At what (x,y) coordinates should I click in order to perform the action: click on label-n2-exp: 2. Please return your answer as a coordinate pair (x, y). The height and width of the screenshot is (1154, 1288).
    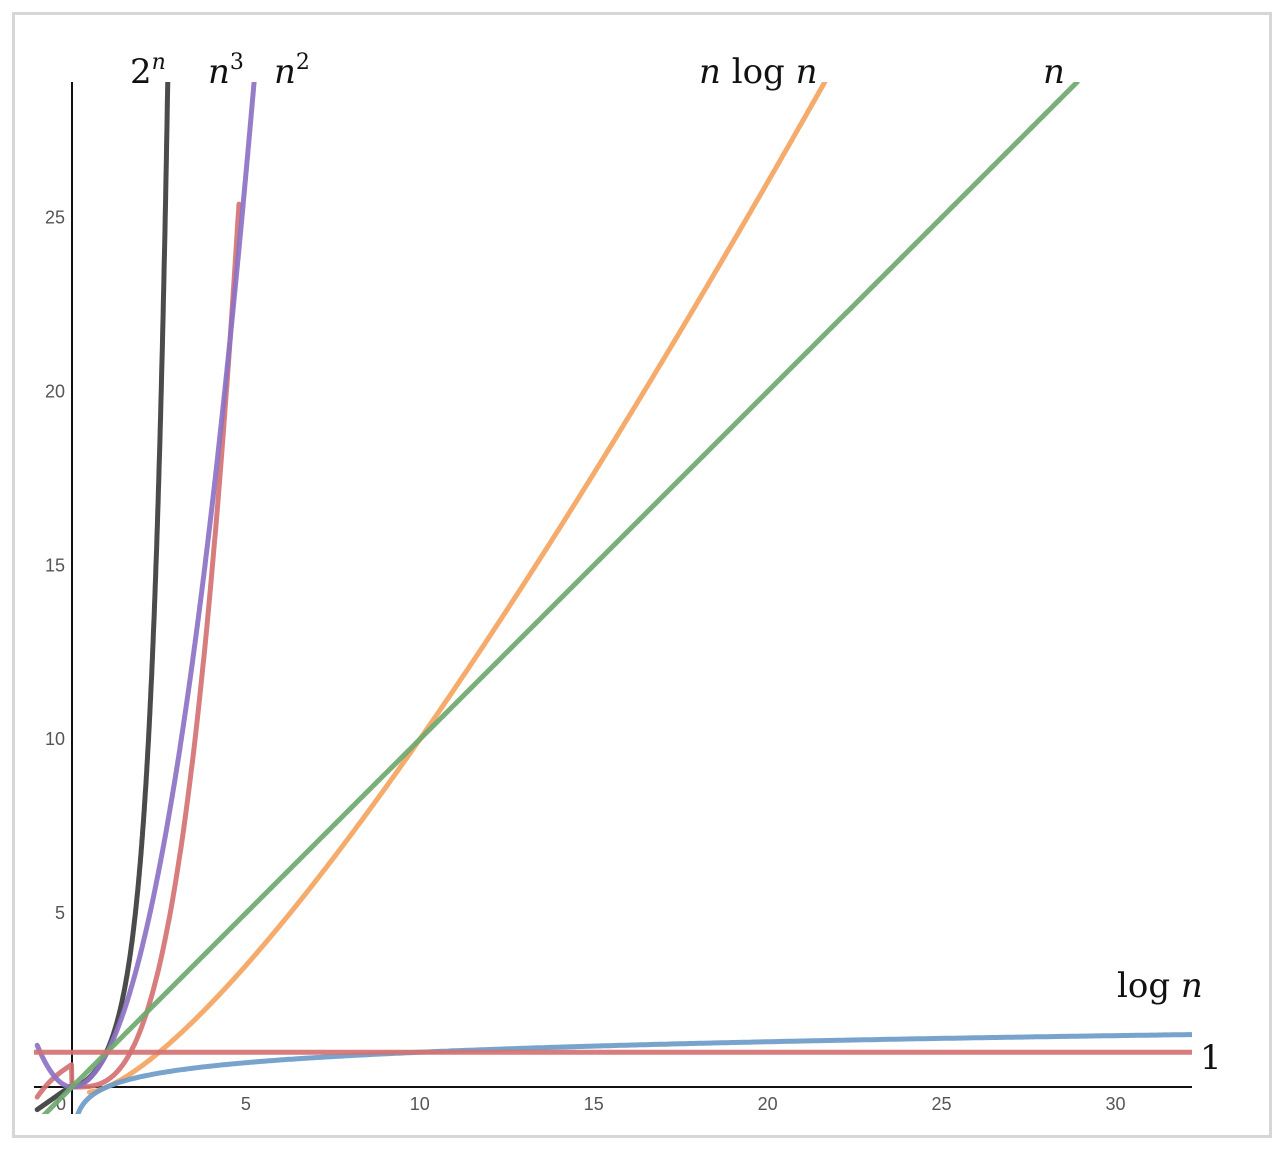
    Looking at the image, I should click on (303, 62).